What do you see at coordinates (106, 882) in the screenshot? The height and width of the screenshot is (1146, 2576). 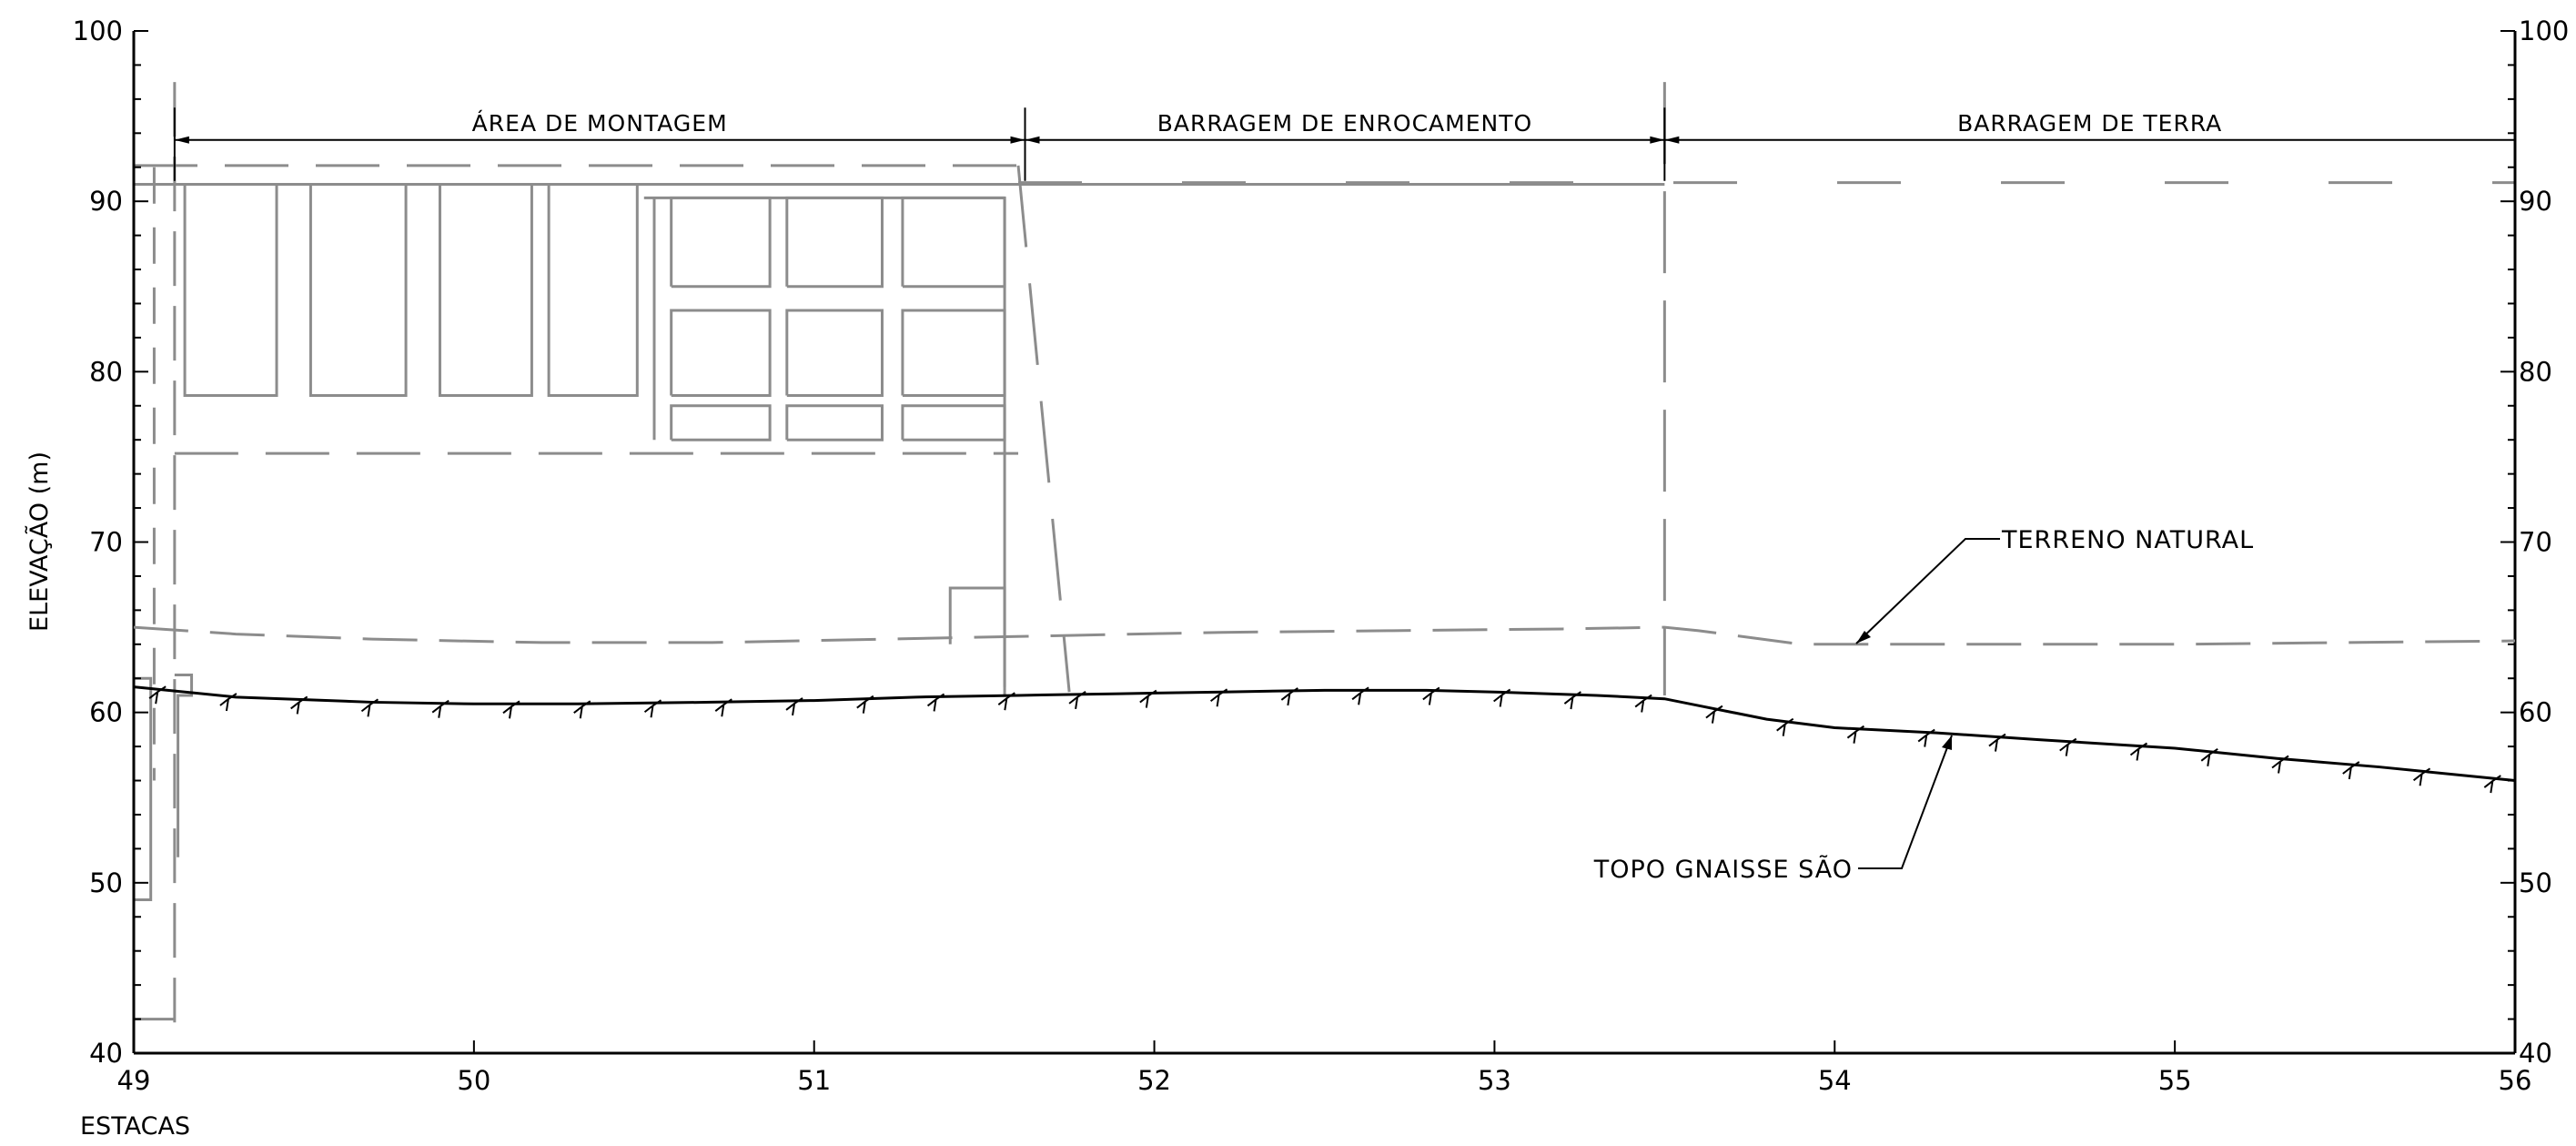 I see `y-tick-label-left: 50` at bounding box center [106, 882].